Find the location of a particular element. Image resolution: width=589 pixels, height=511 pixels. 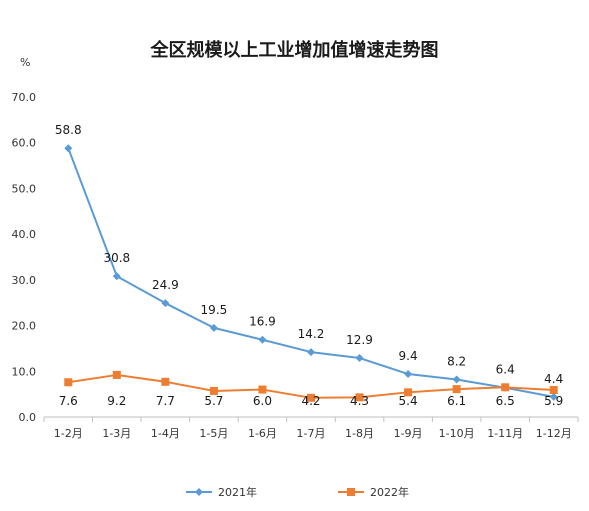

series-1-data-label: 6.4 is located at coordinates (505, 370).